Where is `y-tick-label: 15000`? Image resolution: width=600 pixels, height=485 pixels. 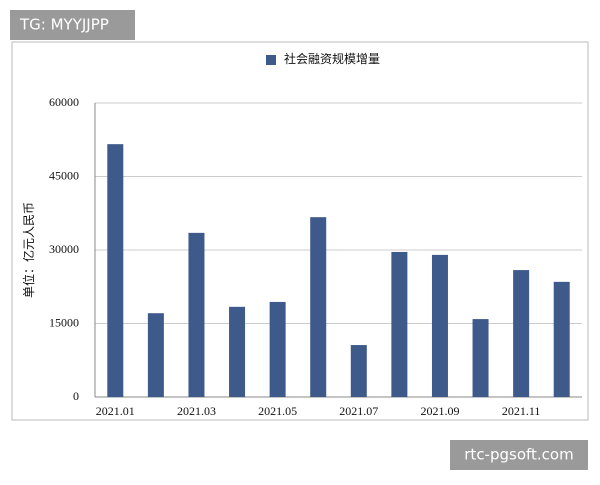 y-tick-label: 15000 is located at coordinates (64, 322).